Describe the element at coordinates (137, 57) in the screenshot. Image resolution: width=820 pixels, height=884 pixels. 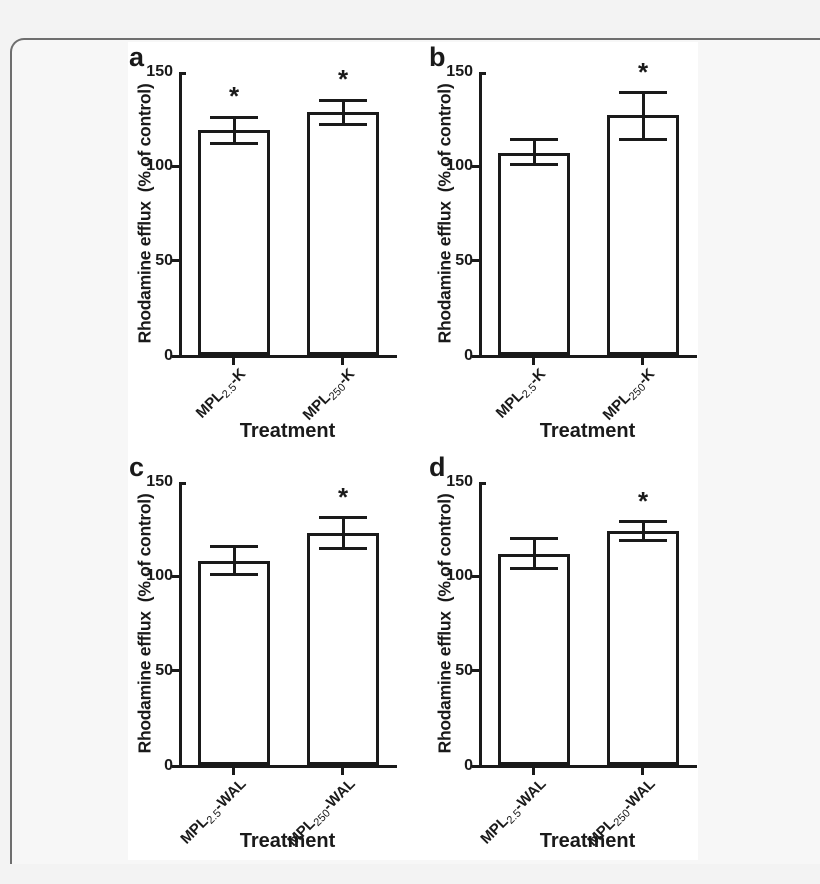
I see `panel-letter: a` at that location.